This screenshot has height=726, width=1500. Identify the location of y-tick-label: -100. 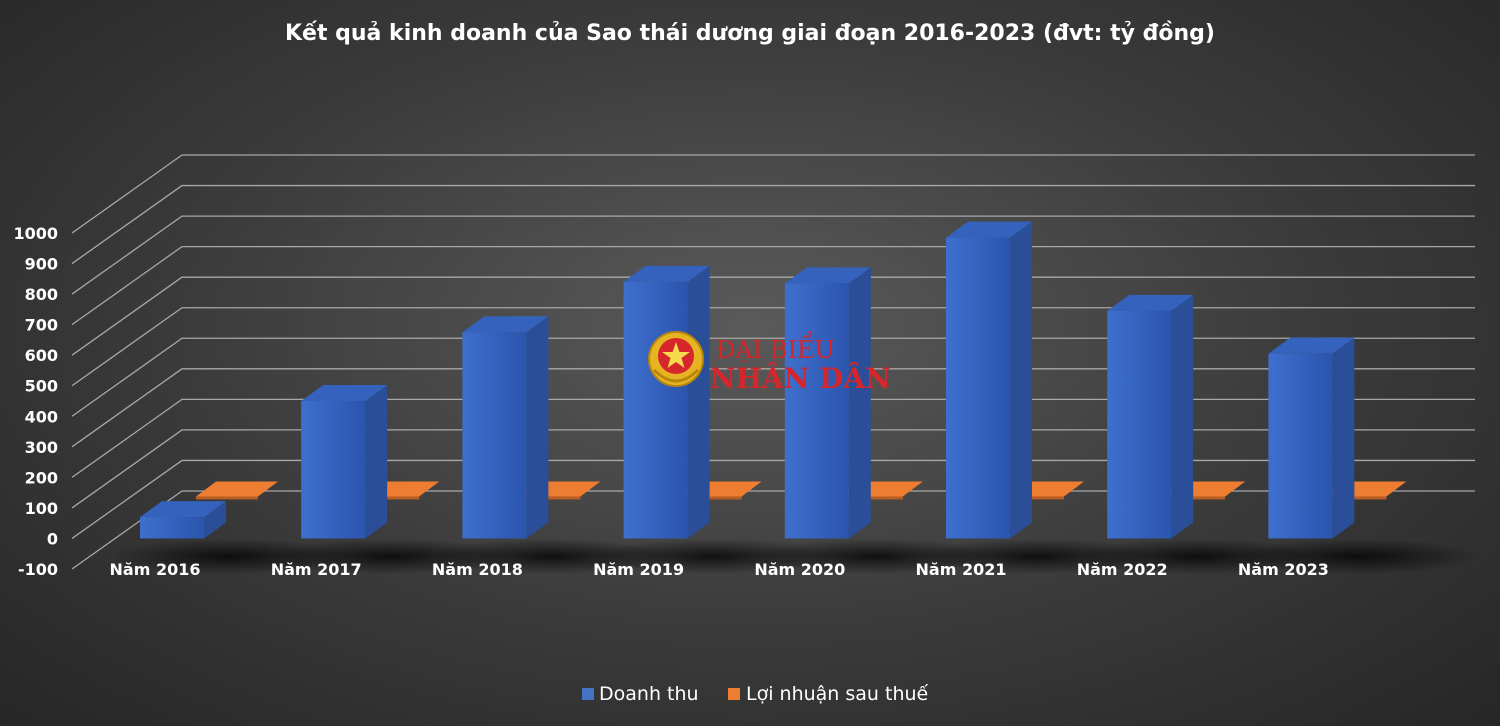
(38, 569).